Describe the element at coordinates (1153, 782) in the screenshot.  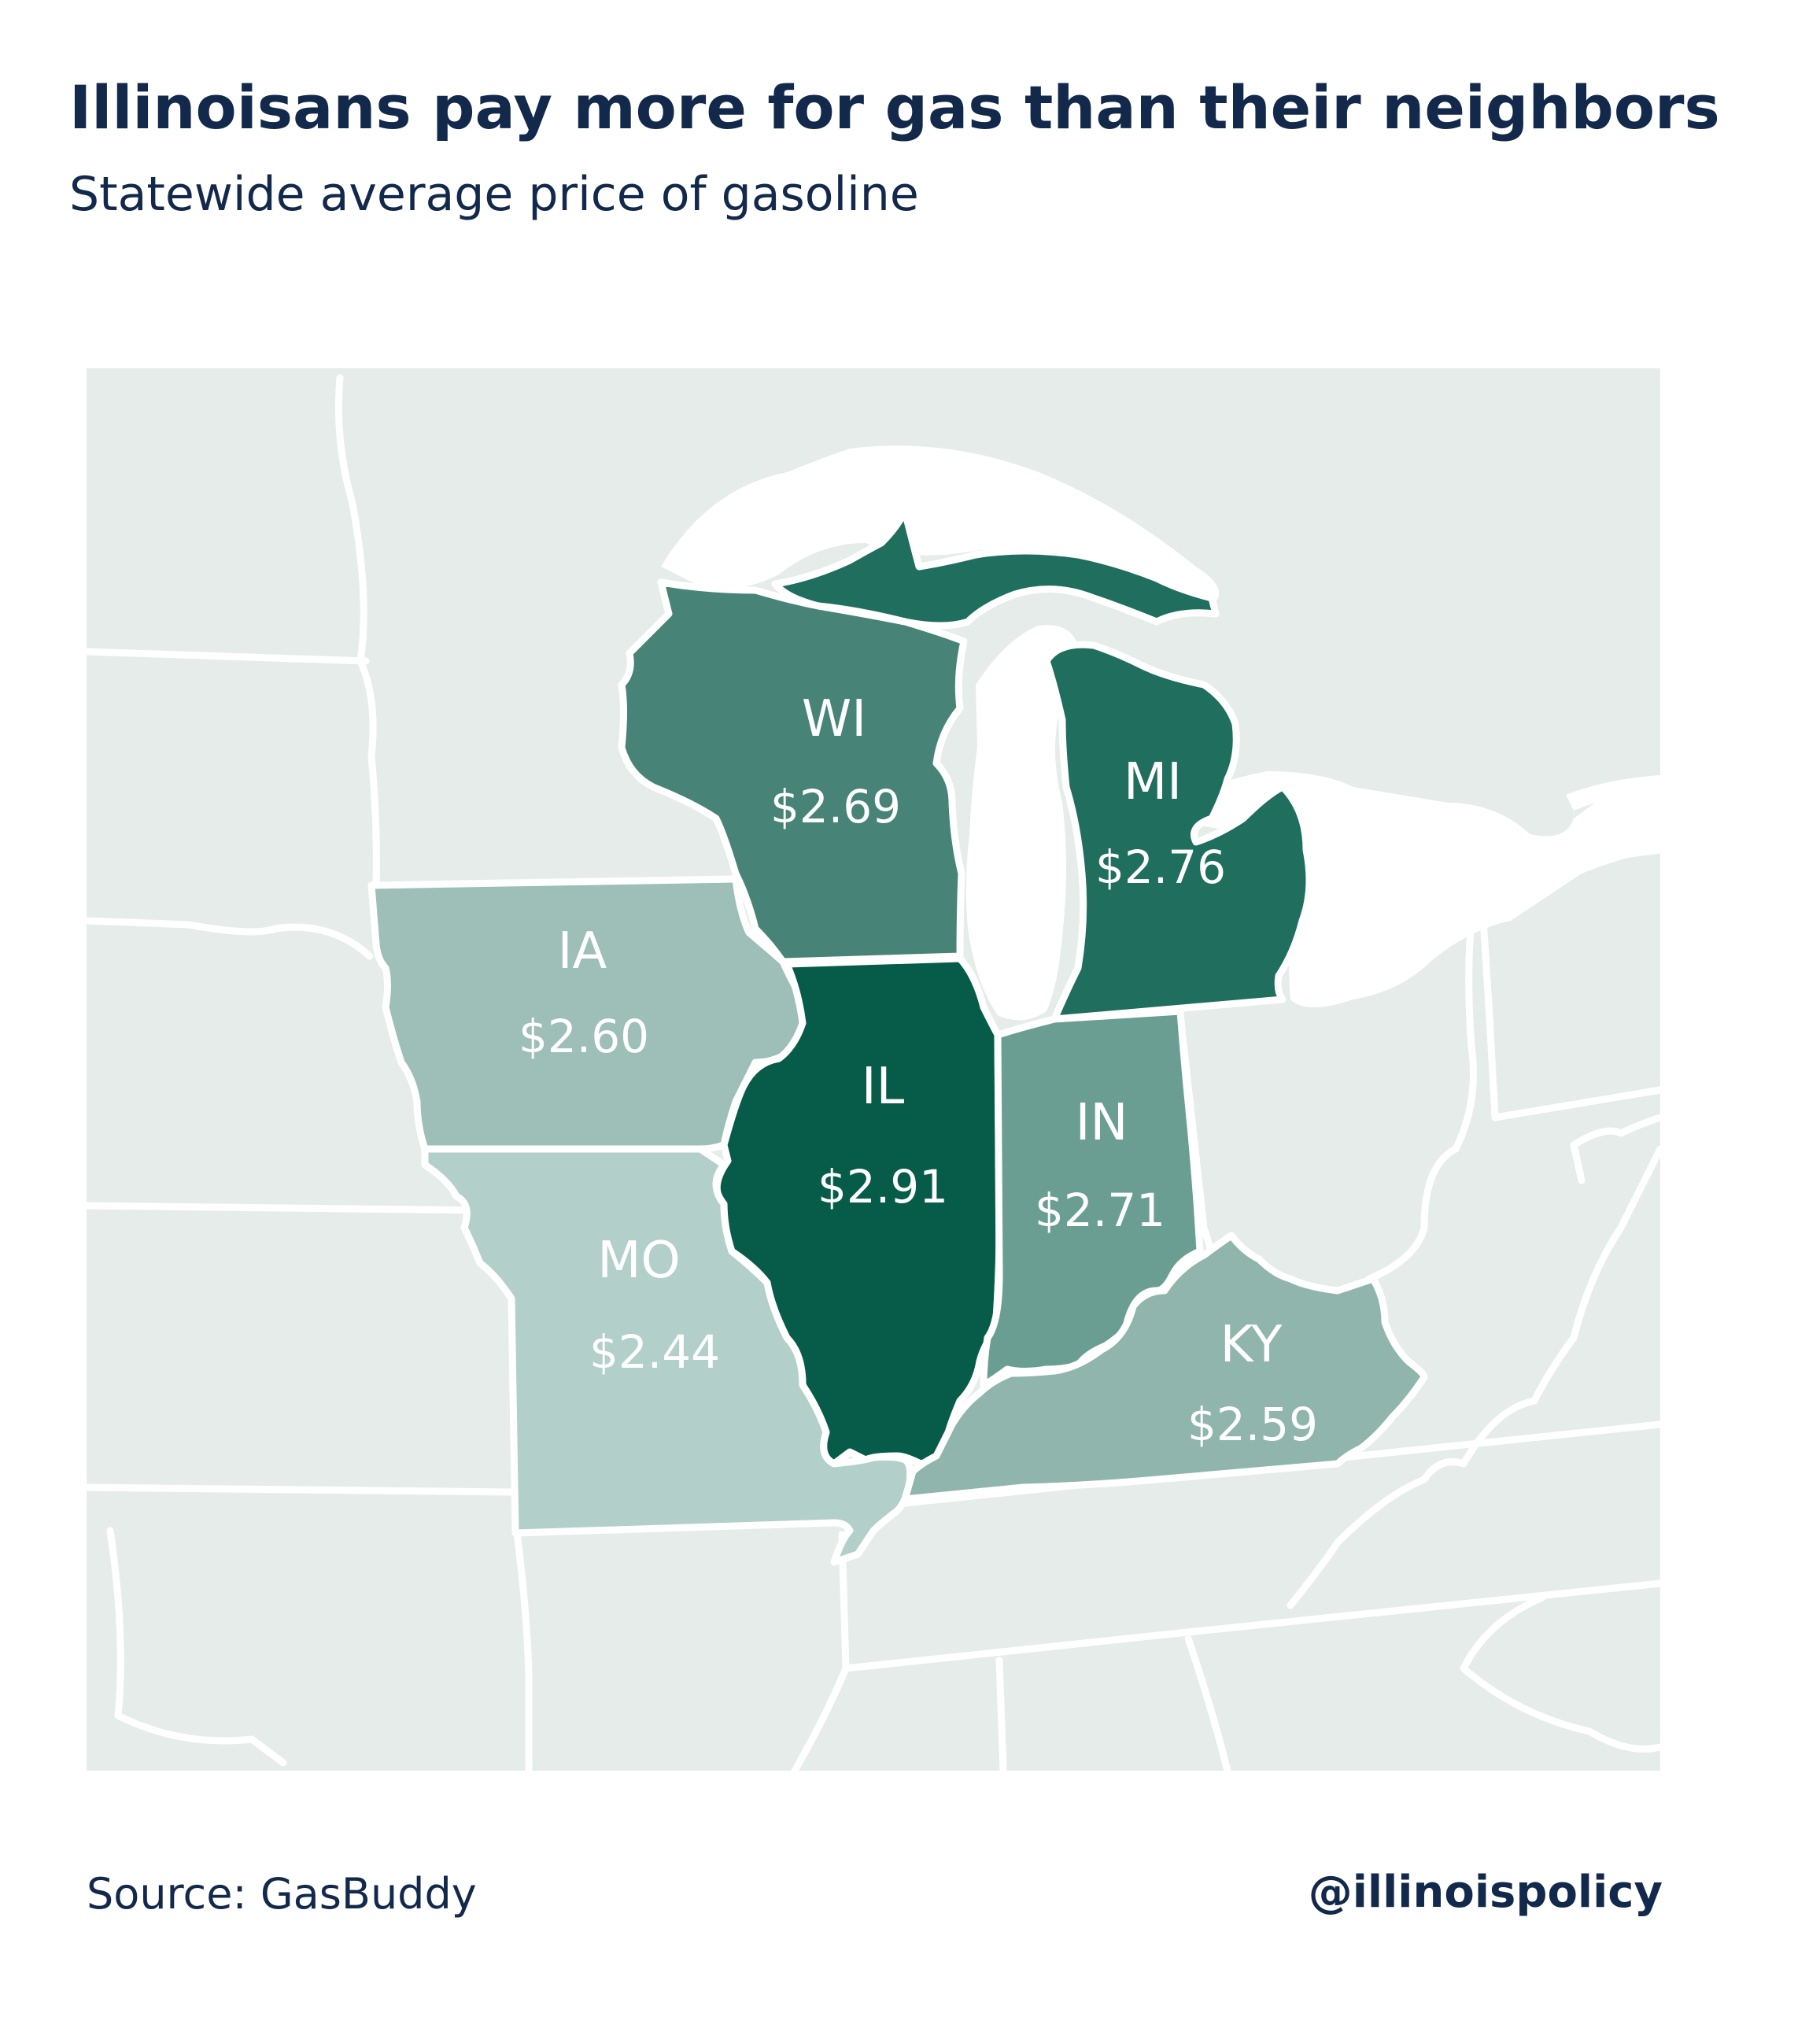
I see `state-label-MI: MI` at that location.